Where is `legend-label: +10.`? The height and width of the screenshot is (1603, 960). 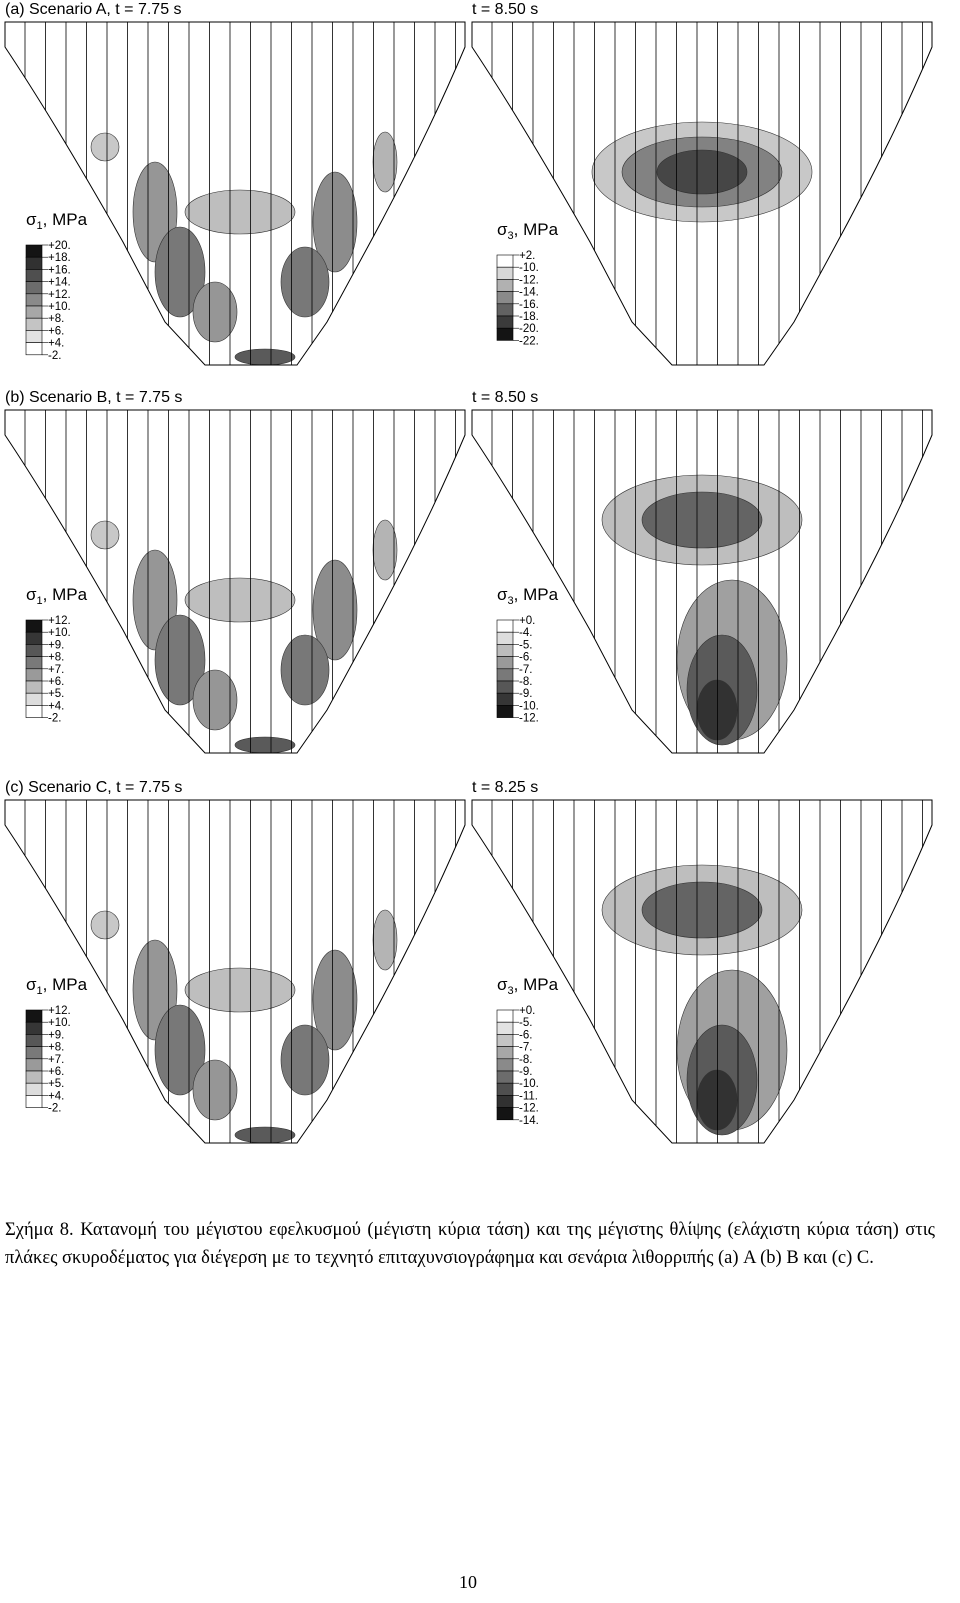 legend-label: +10. is located at coordinates (59, 1023).